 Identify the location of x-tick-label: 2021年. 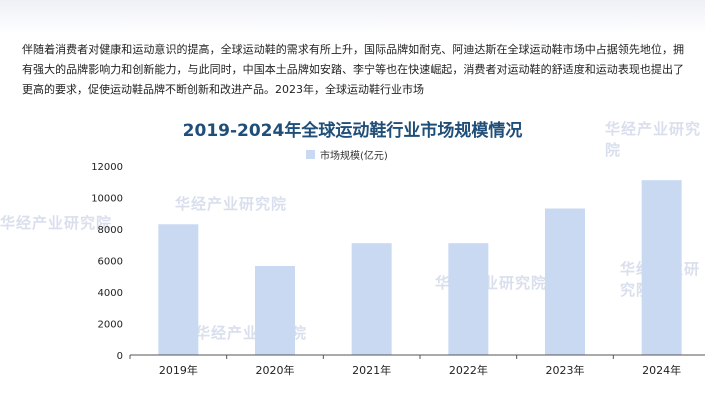
(371, 370).